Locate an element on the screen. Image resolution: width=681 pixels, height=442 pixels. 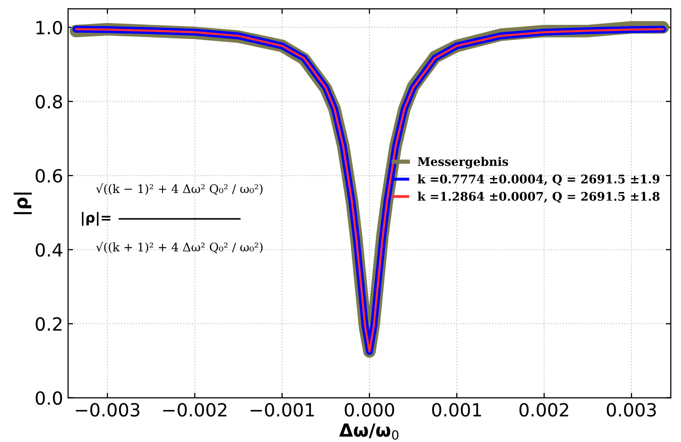
x-tick-label: −0.001 is located at coordinates (282, 409).